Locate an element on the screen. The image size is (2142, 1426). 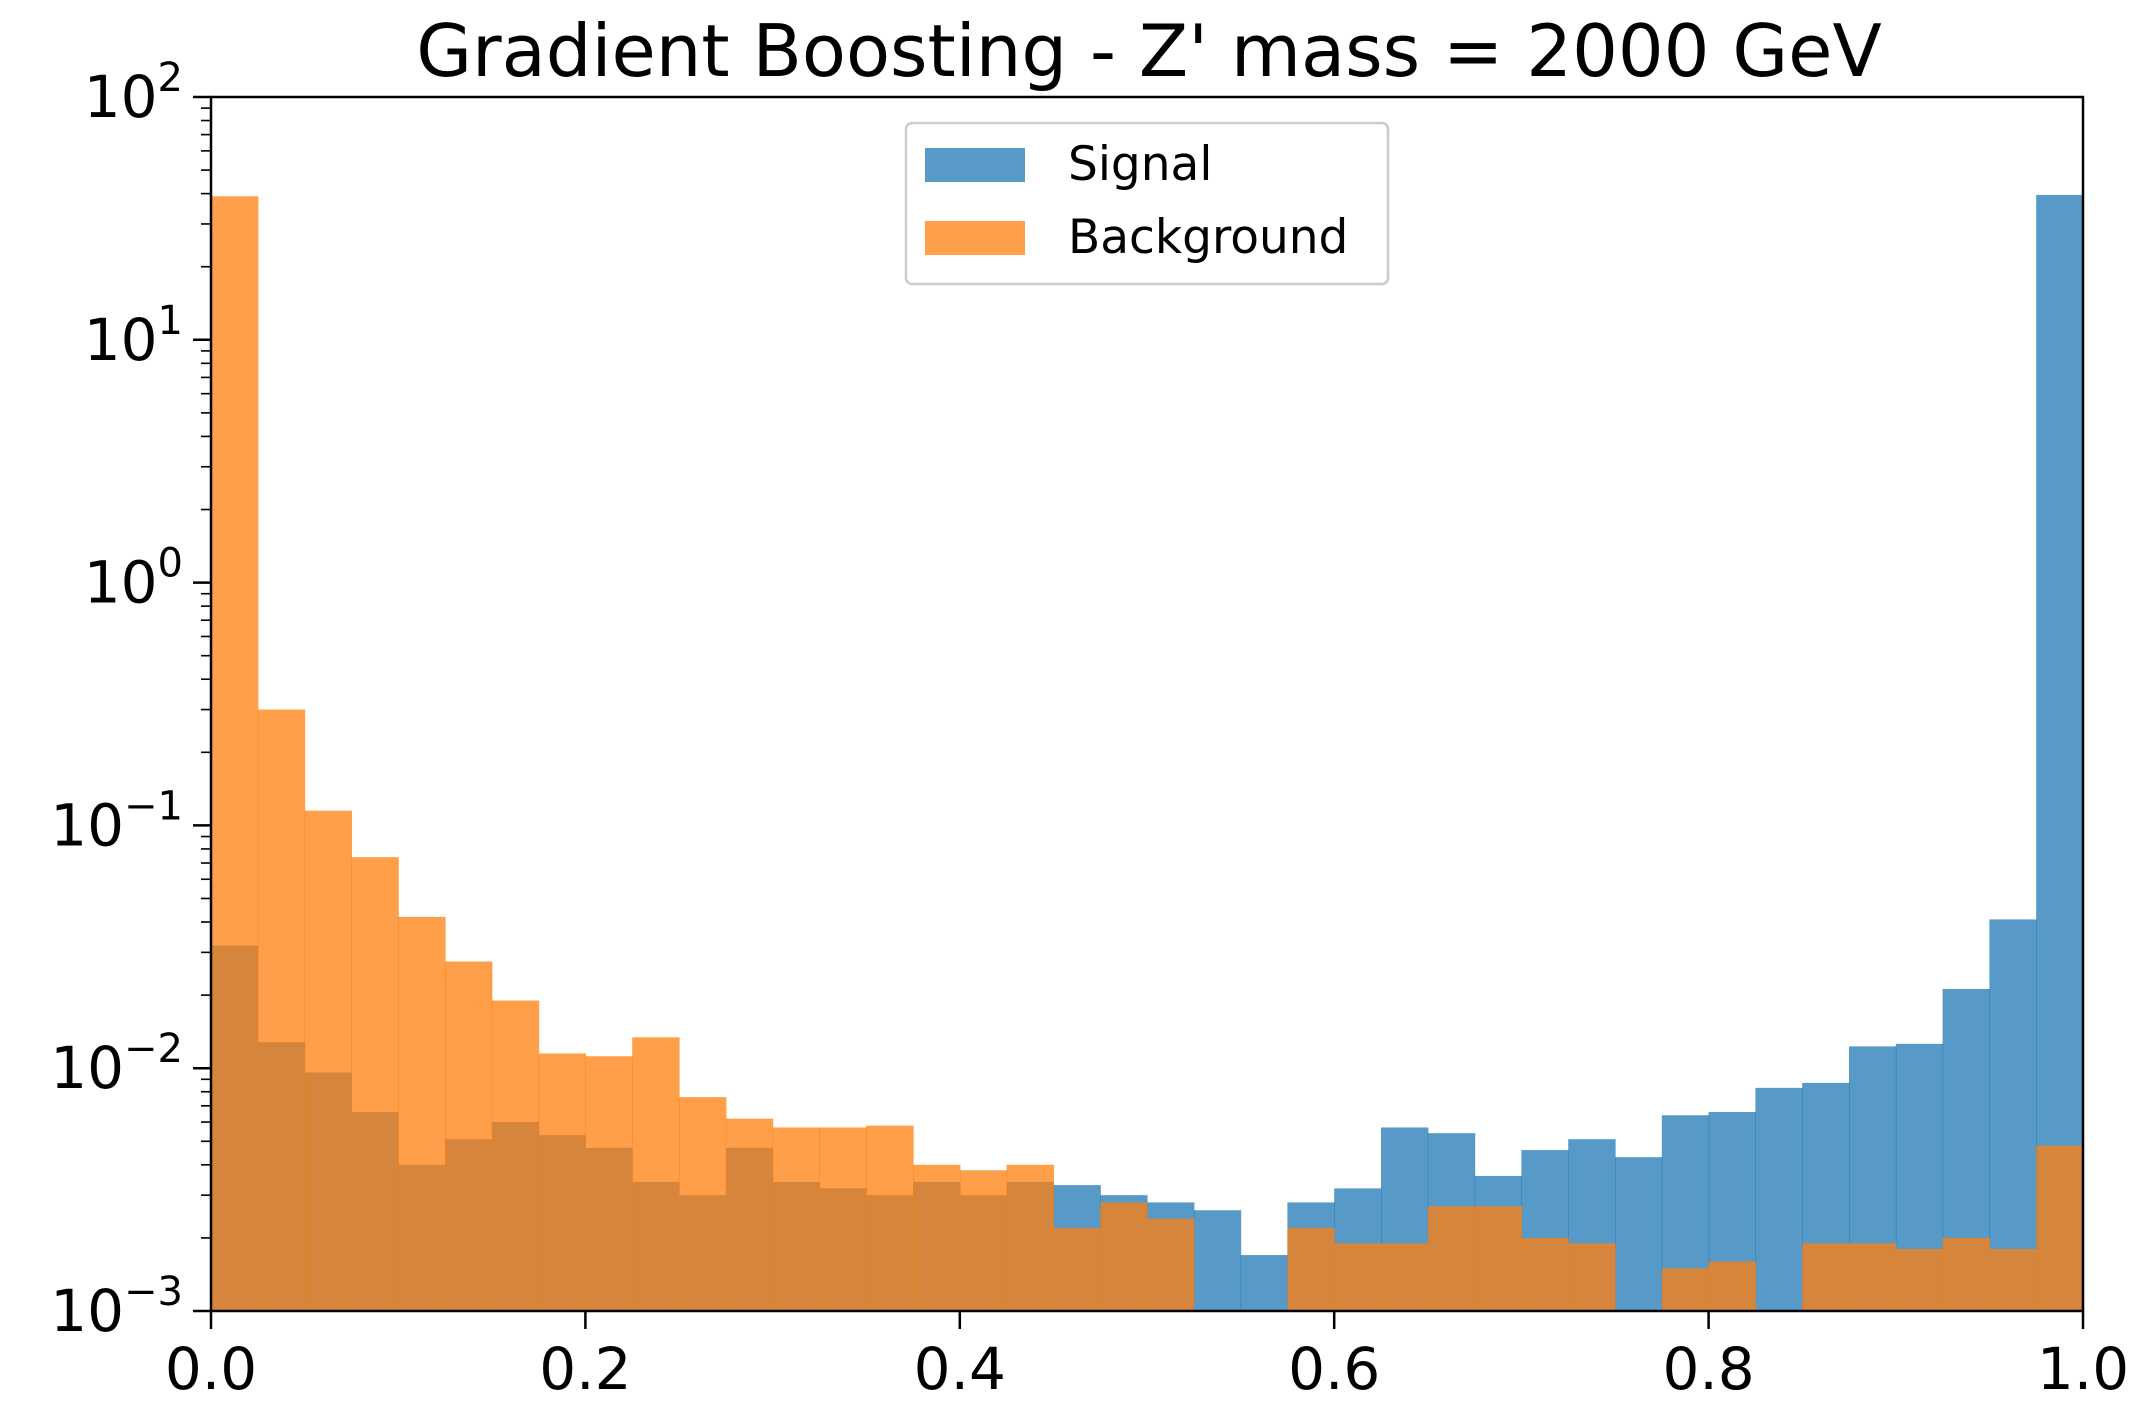
y-tick-label: 10⁰ is located at coordinates (133, 579).